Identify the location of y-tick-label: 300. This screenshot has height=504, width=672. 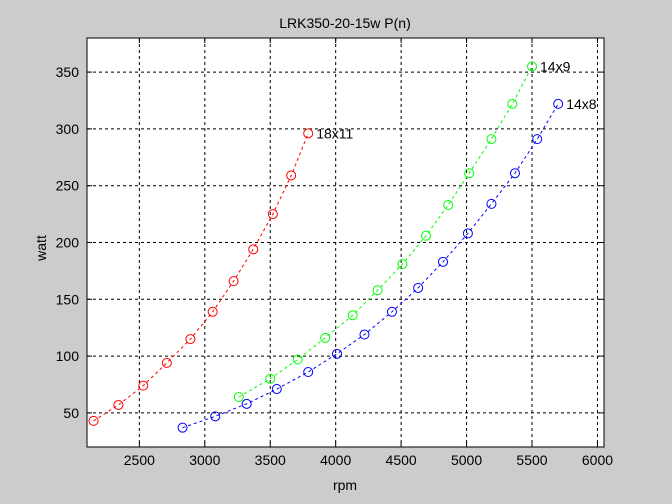
(68, 129).